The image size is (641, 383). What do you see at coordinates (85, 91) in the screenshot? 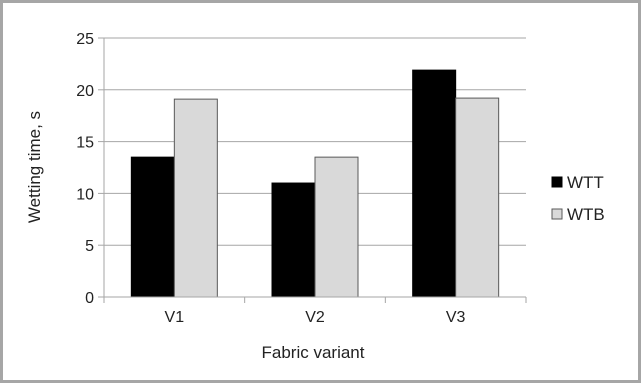
I see `y-tick-label: 20` at bounding box center [85, 91].